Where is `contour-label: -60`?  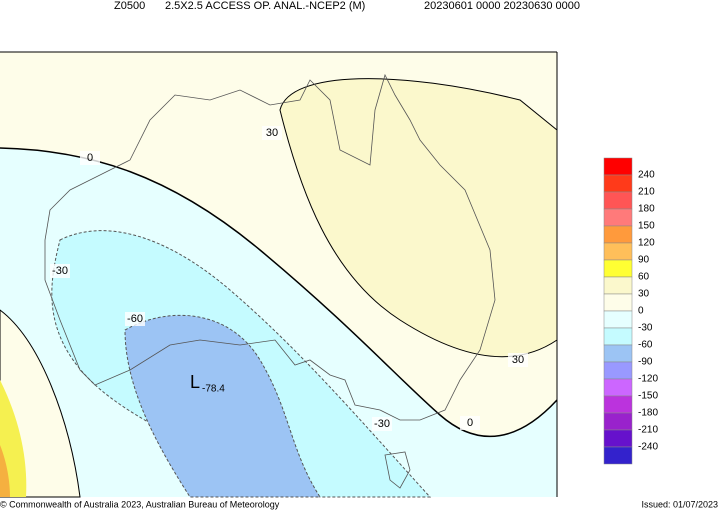 contour-label: -60 is located at coordinates (135, 319).